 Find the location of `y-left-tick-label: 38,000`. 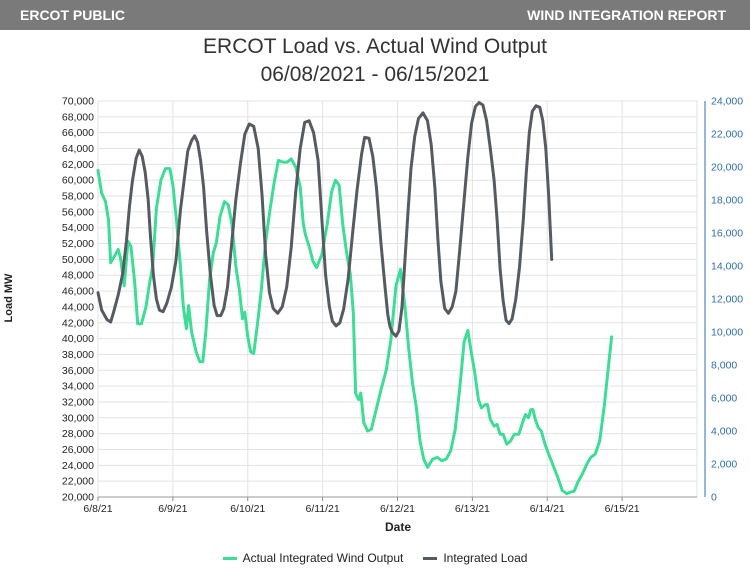

y-left-tick-label: 38,000 is located at coordinates (78, 355).